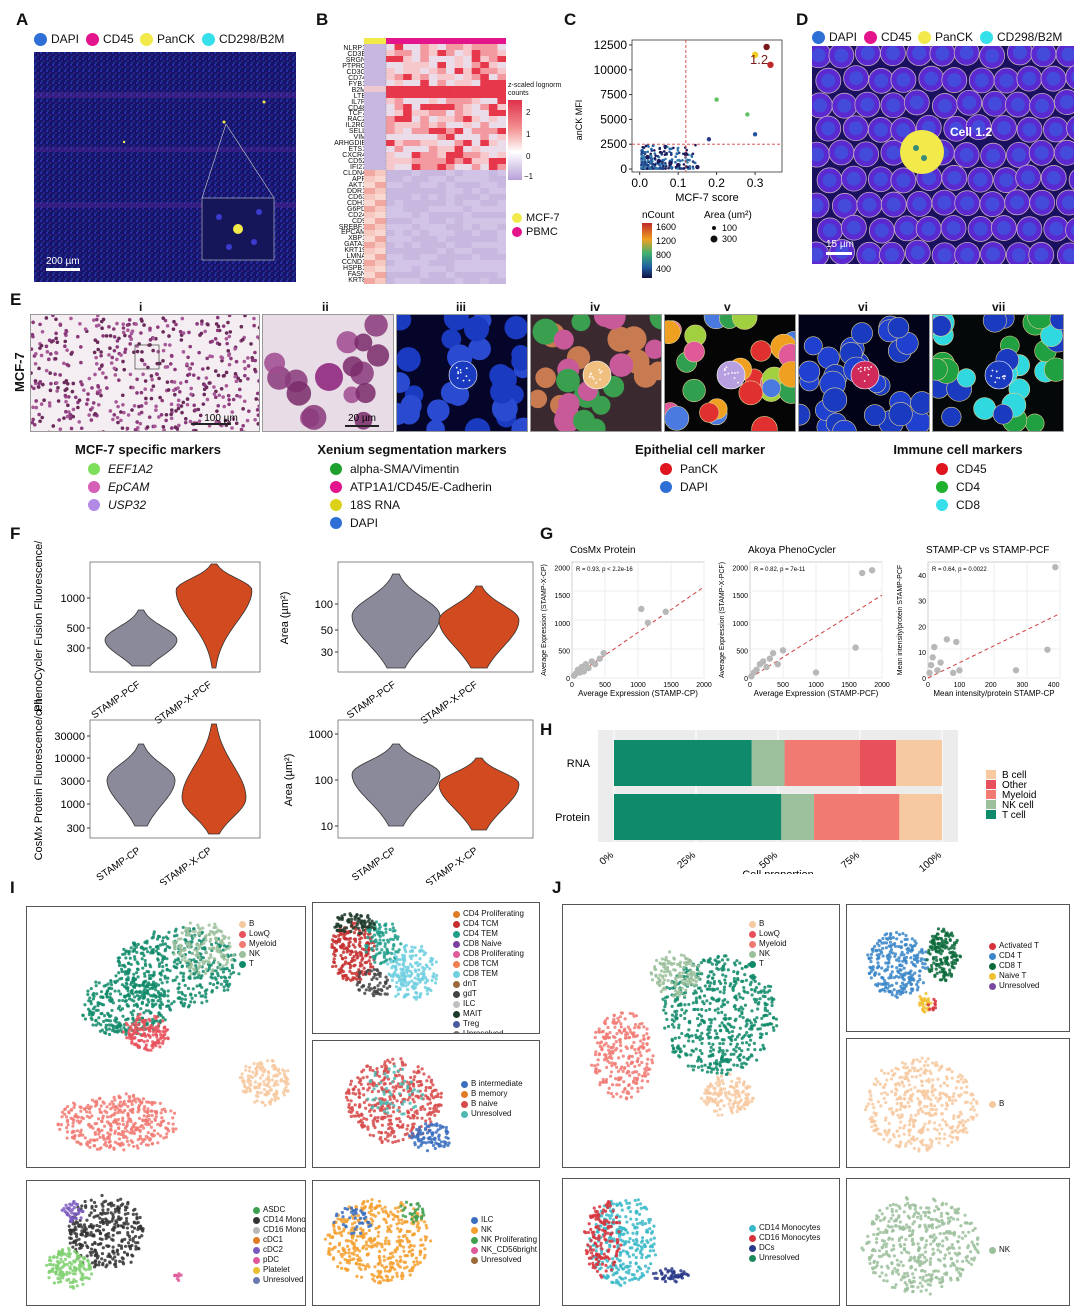 The image size is (1081, 1315). What do you see at coordinates (864, 373) in the screenshot?
I see `e-subpanel-vi` at bounding box center [864, 373].